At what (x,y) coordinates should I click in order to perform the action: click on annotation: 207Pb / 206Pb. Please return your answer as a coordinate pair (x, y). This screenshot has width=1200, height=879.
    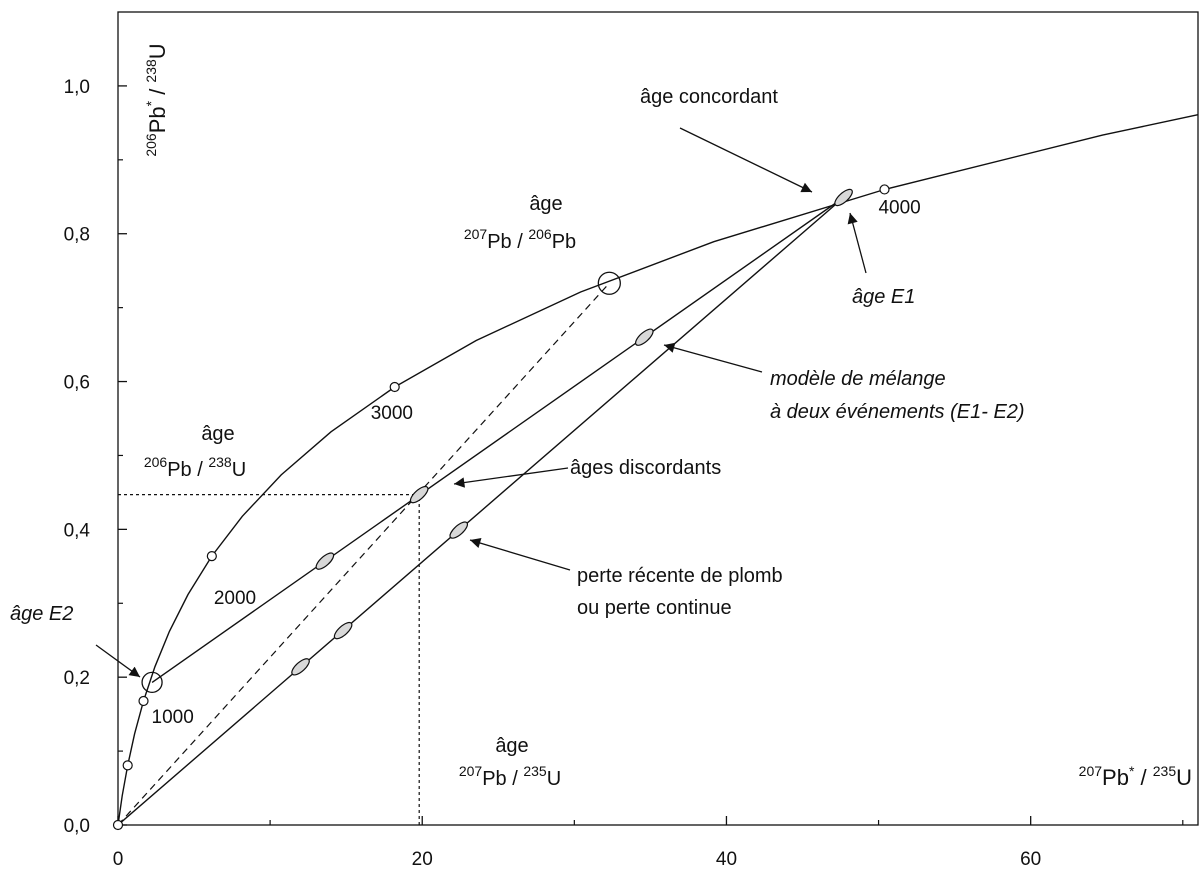
    Looking at the image, I should click on (520, 239).